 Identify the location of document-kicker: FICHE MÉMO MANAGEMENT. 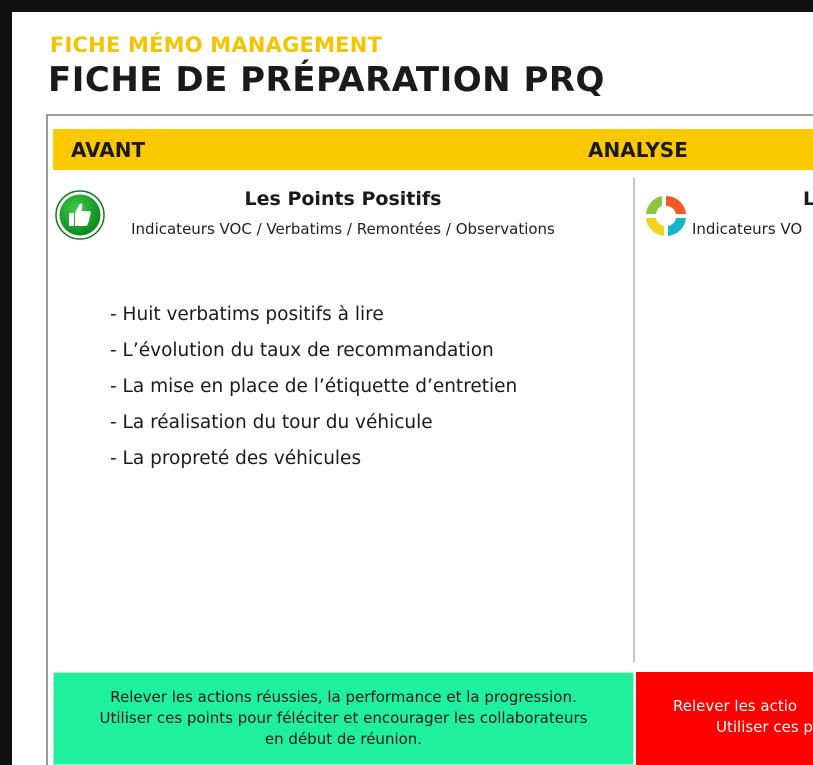
(216, 45).